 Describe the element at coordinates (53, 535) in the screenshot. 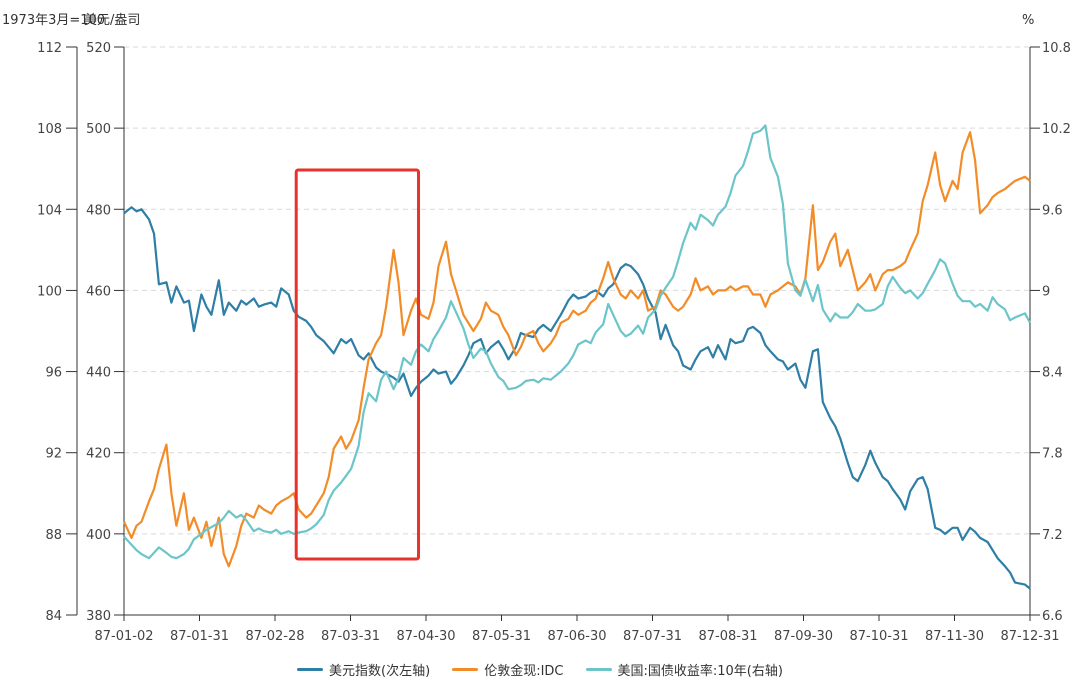

I see `left-outer-tick-label: 88` at that location.